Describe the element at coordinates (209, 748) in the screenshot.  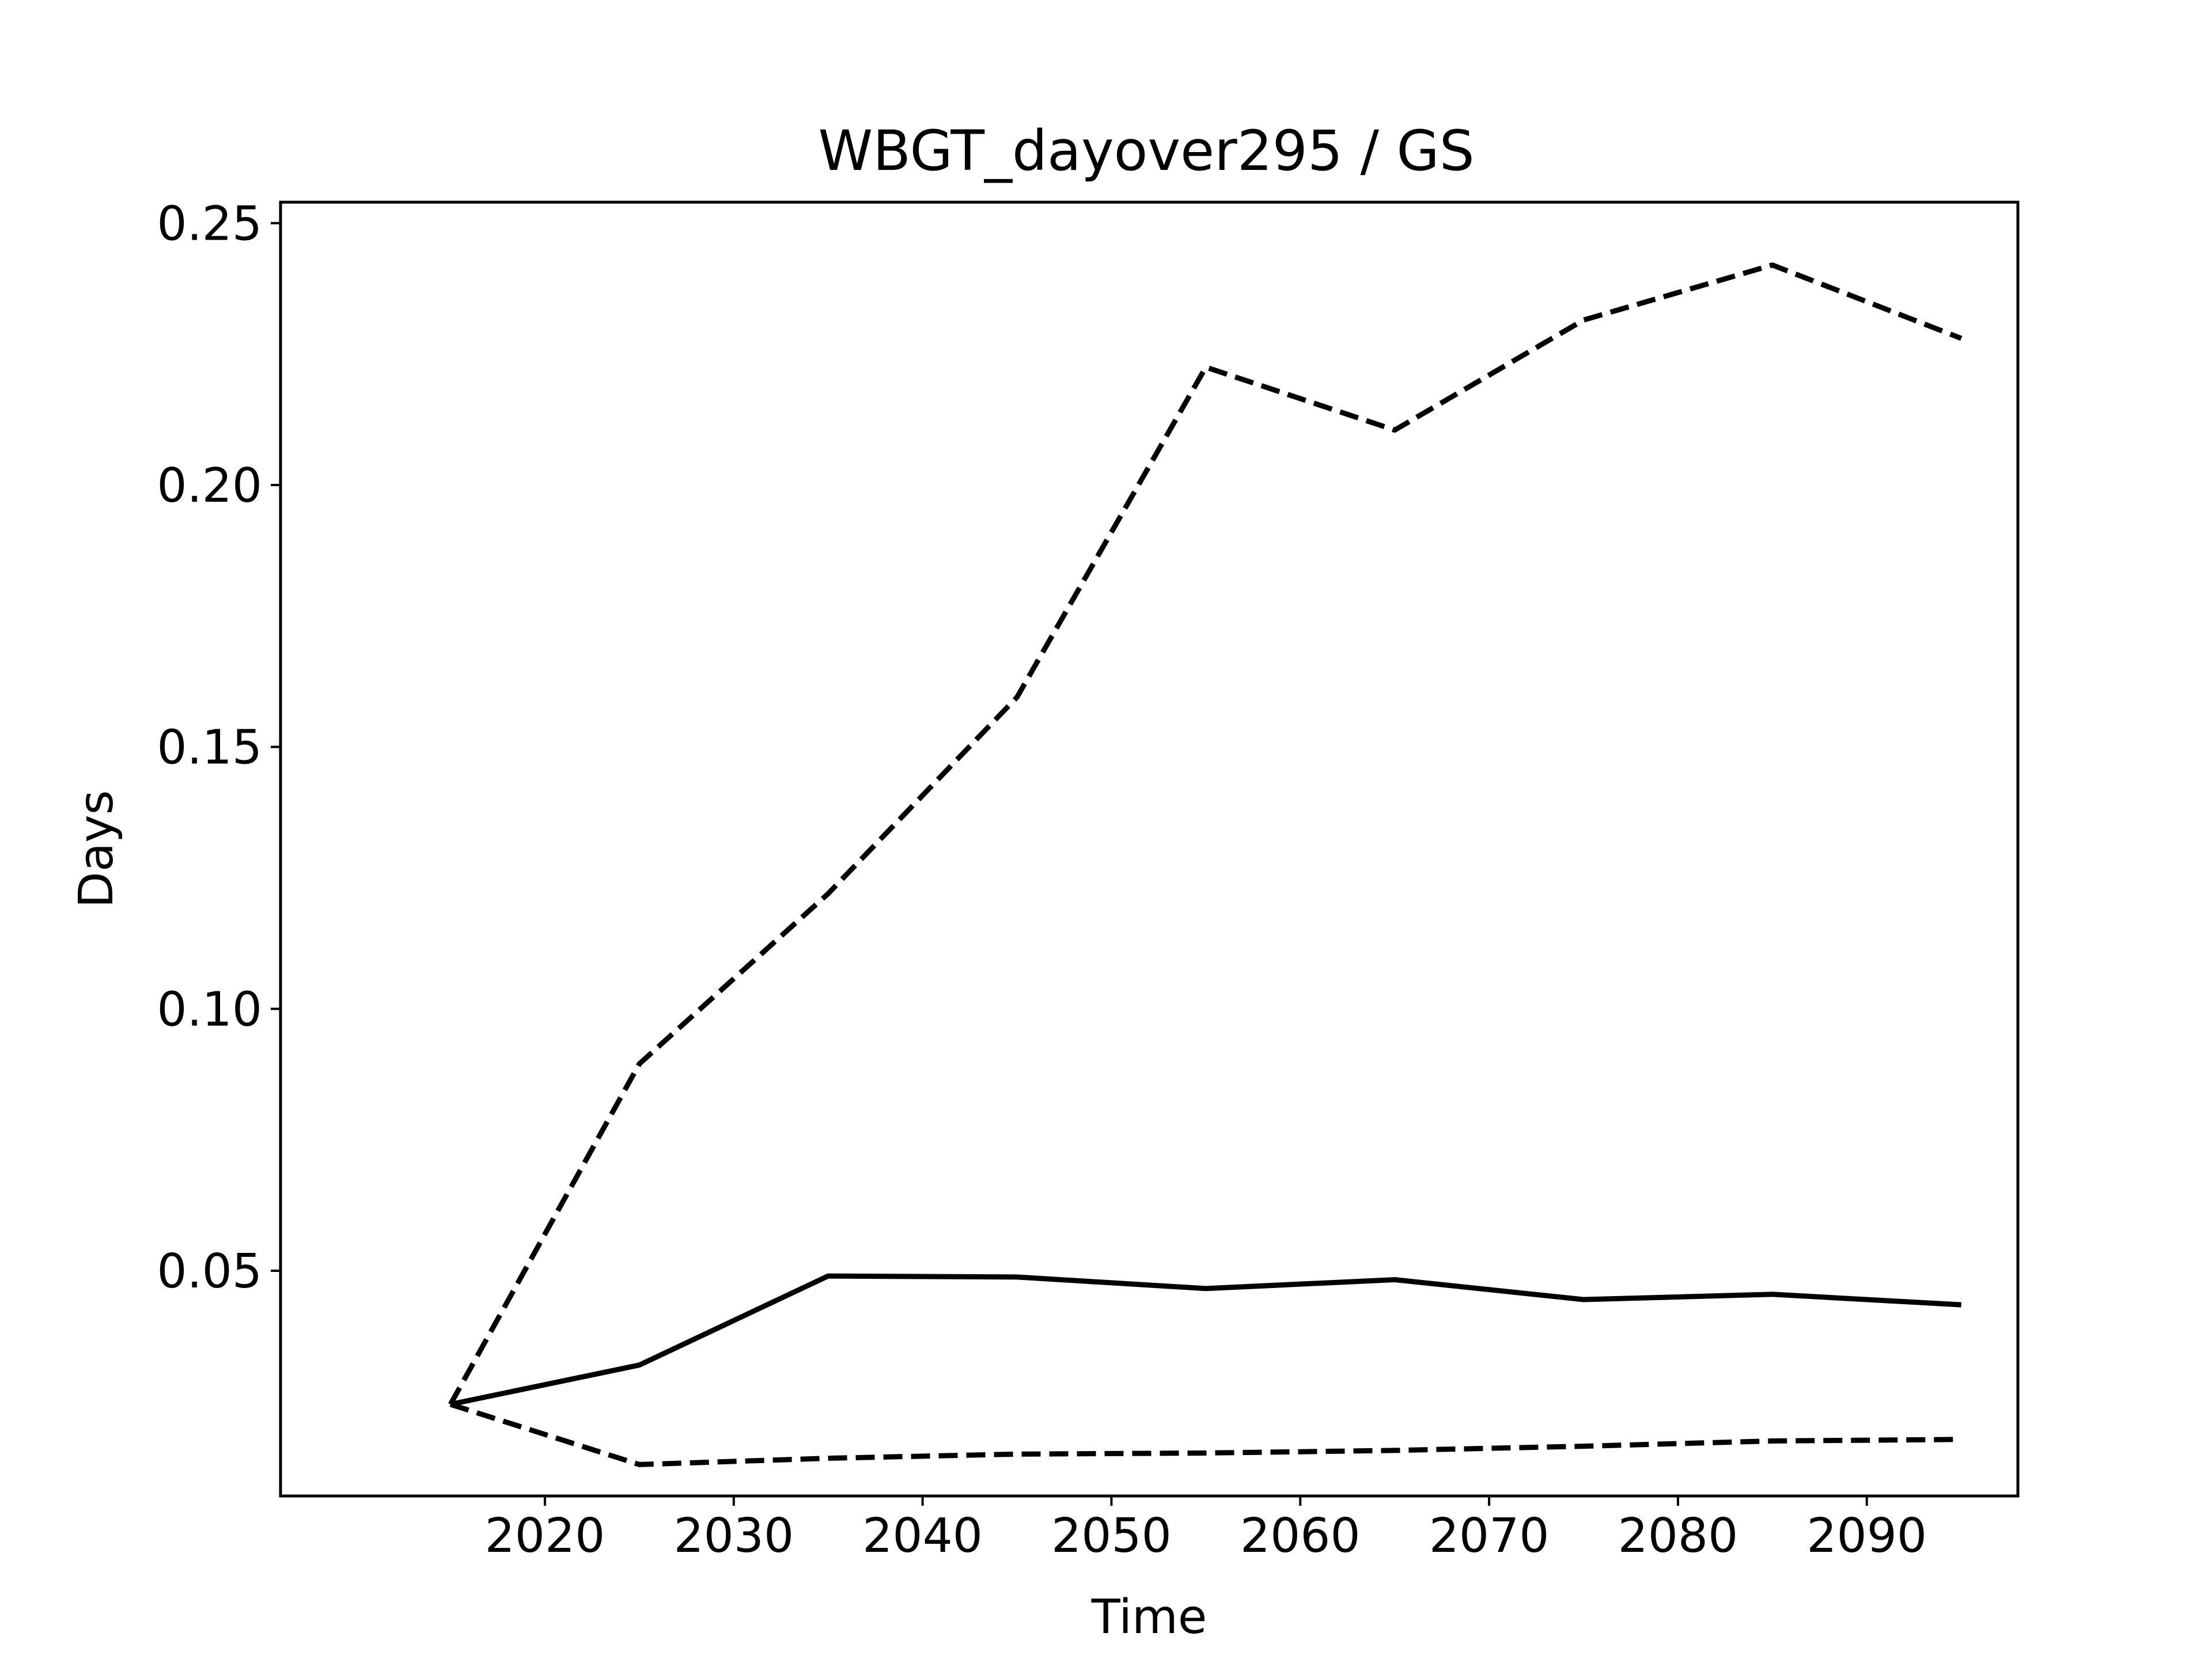
I see `y-tick-label: 0.15` at that location.